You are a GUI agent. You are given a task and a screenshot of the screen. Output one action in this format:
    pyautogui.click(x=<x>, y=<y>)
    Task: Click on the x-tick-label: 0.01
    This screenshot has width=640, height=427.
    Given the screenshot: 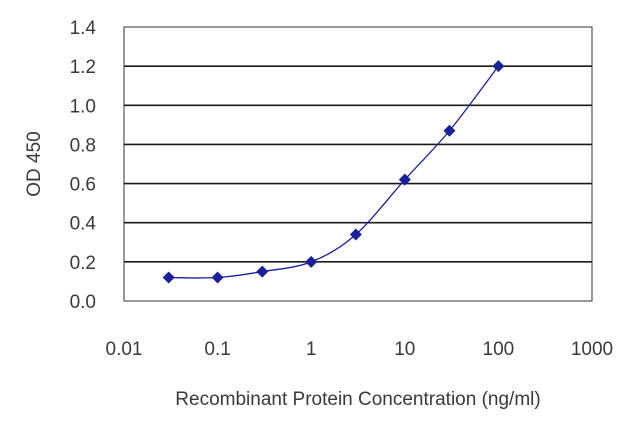 What is the action you would take?
    pyautogui.click(x=124, y=349)
    